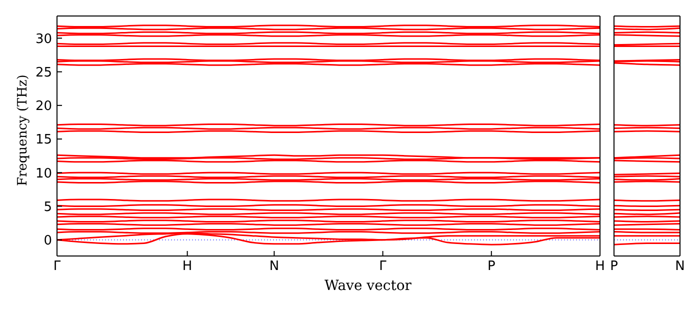  Describe the element at coordinates (48, 207) in the screenshot. I see `y-tick-label: 5` at that location.